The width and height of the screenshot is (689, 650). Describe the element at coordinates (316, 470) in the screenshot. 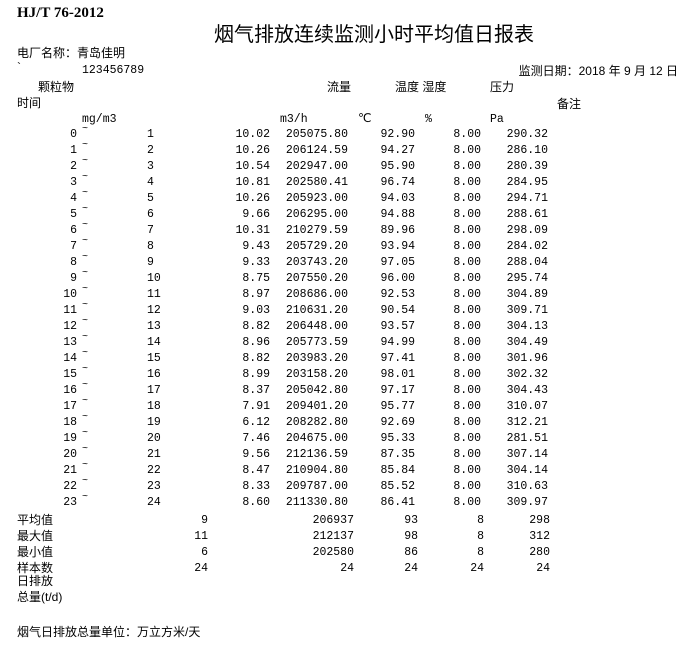

I see `flow-value: 210904.80` at that location.